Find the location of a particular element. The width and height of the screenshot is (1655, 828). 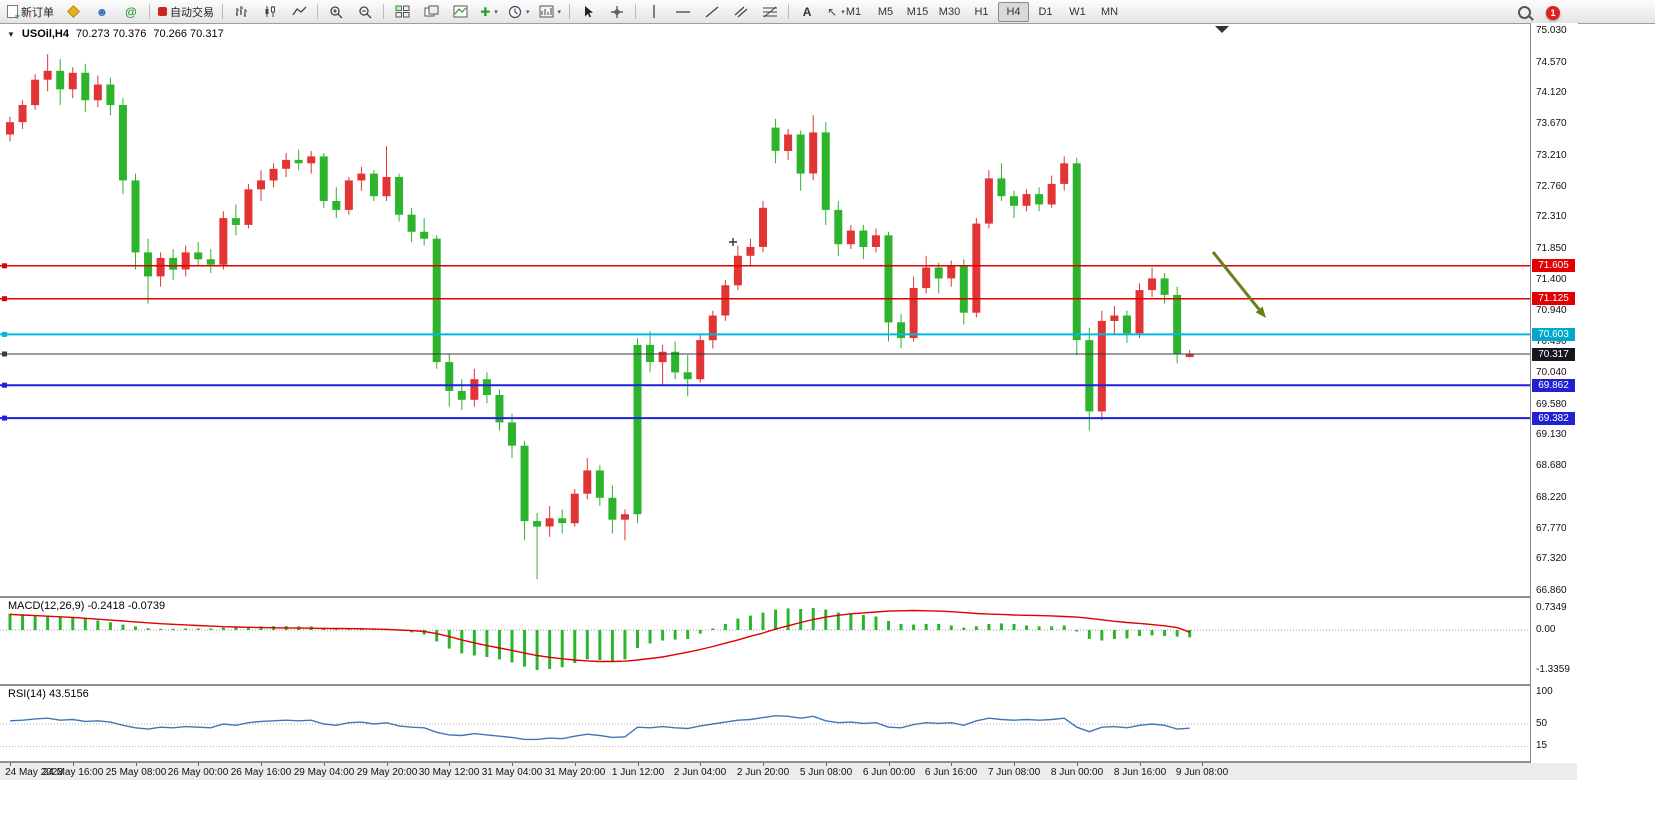

arrow-tool-button: ↖ ▾ is located at coordinates (836, 11).